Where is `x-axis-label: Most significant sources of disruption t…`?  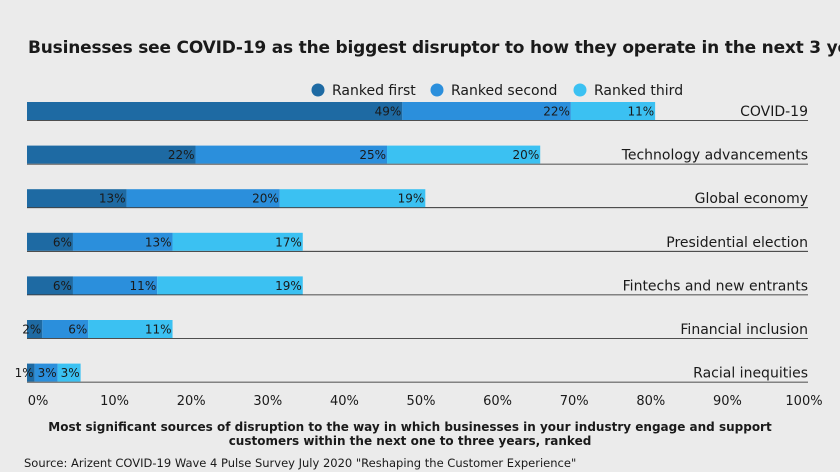 x-axis-label: Most significant sources of disruption t… is located at coordinates (410, 434).